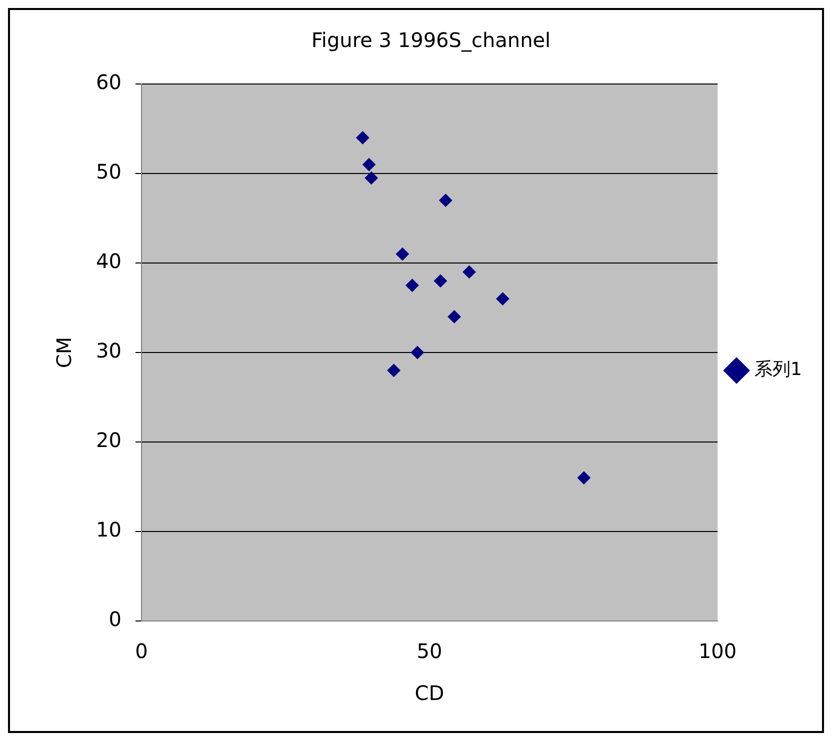 The width and height of the screenshot is (832, 741). Describe the element at coordinates (778, 369) in the screenshot. I see `legend-label: 系列1` at that location.